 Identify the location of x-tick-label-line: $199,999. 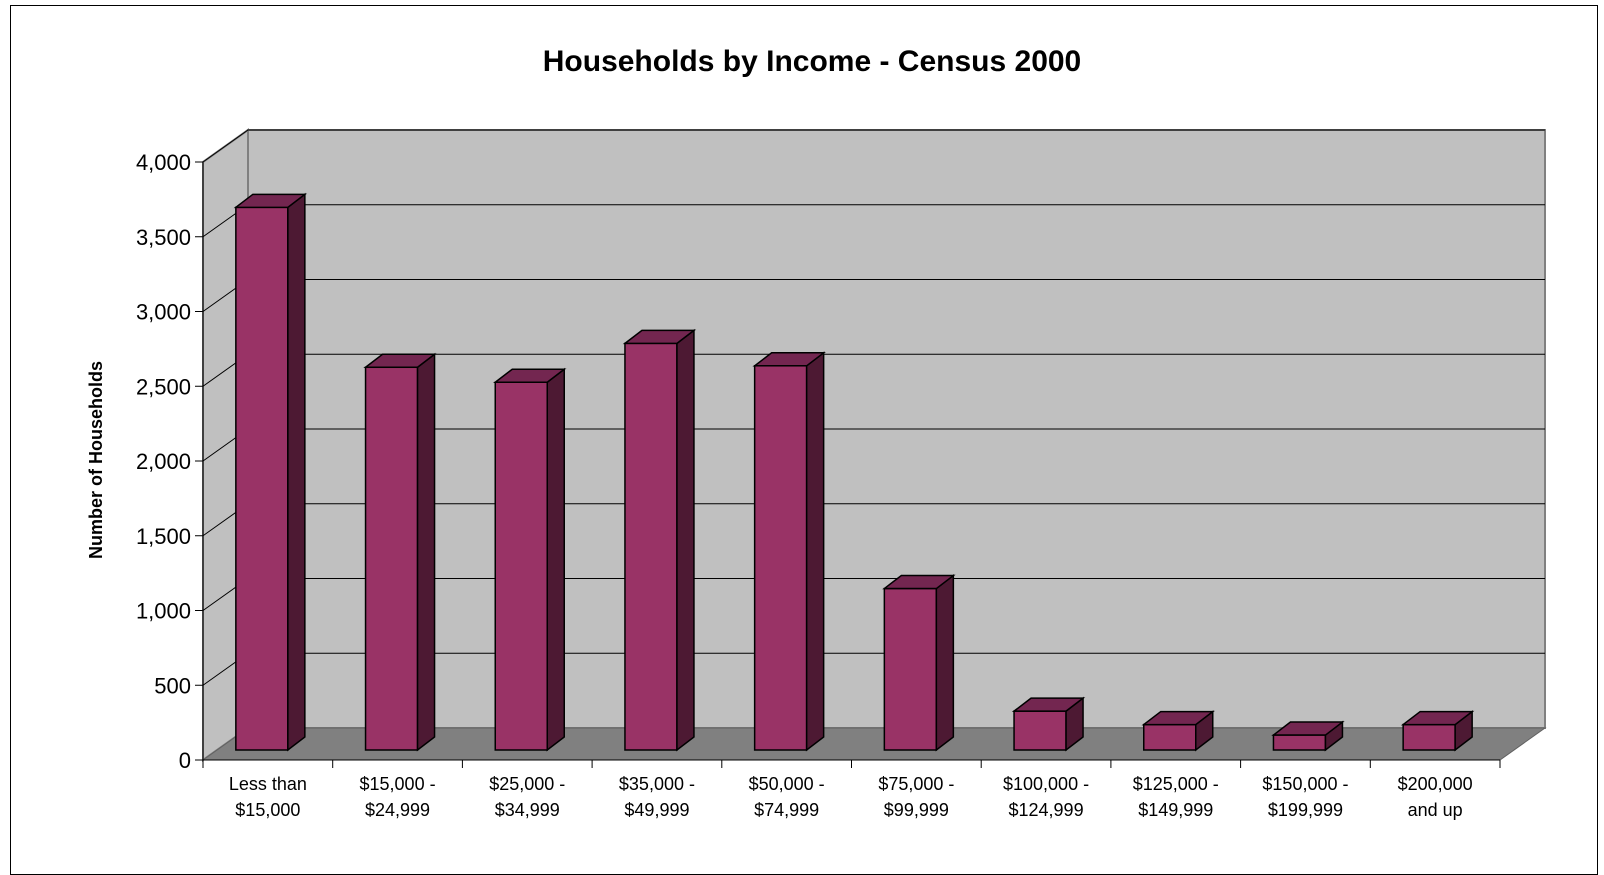
(1305, 810).